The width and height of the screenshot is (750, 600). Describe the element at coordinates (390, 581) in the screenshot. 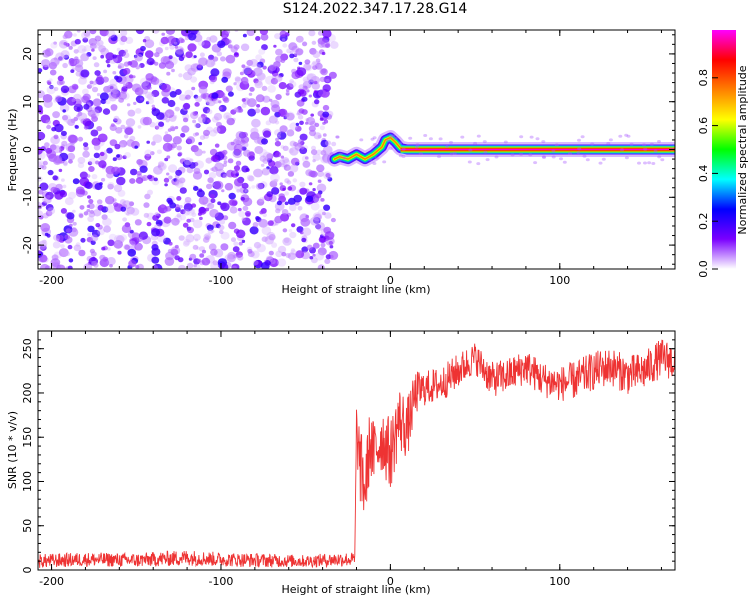

I see `x-tick-label: 0` at that location.